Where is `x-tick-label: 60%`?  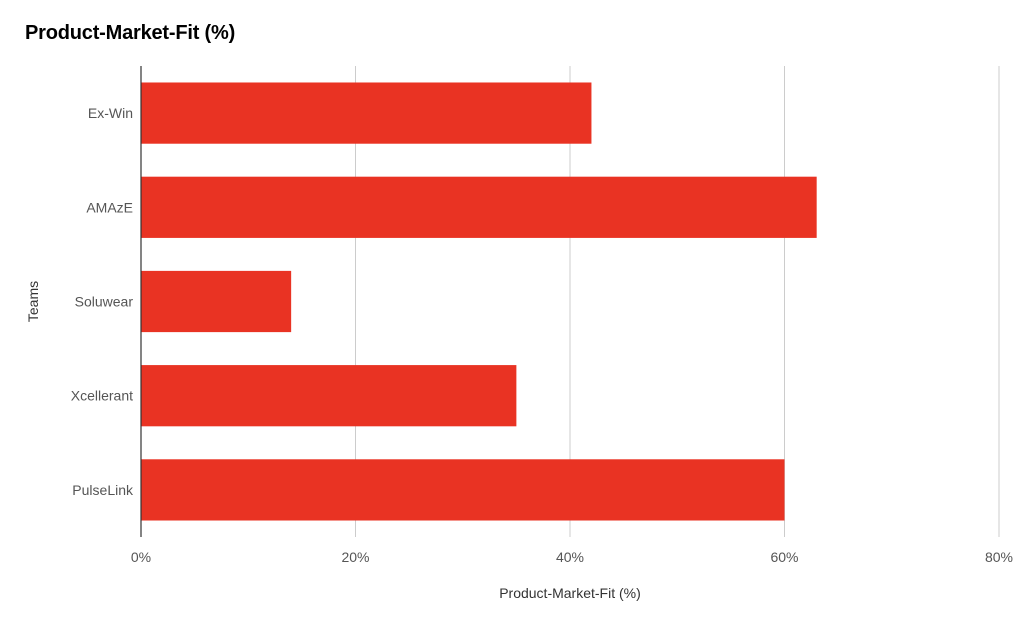 x-tick-label: 60% is located at coordinates (784, 557).